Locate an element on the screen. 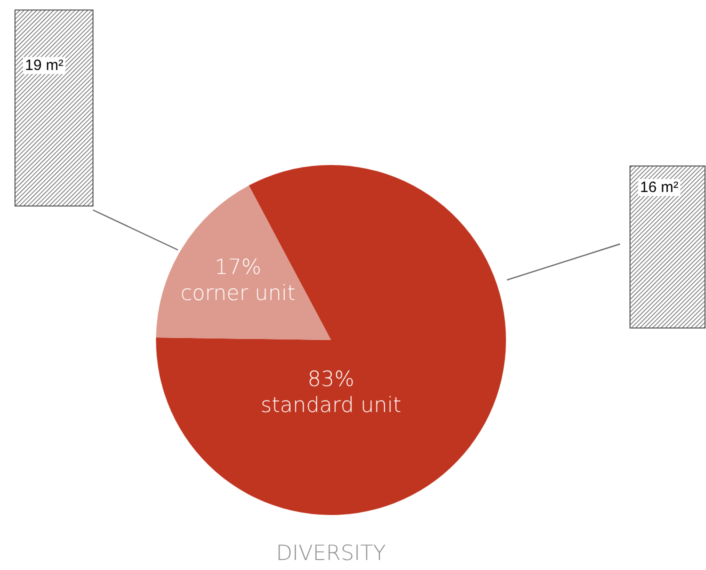 This screenshot has height=570, width=706. text: 19 m² is located at coordinates (44, 65).